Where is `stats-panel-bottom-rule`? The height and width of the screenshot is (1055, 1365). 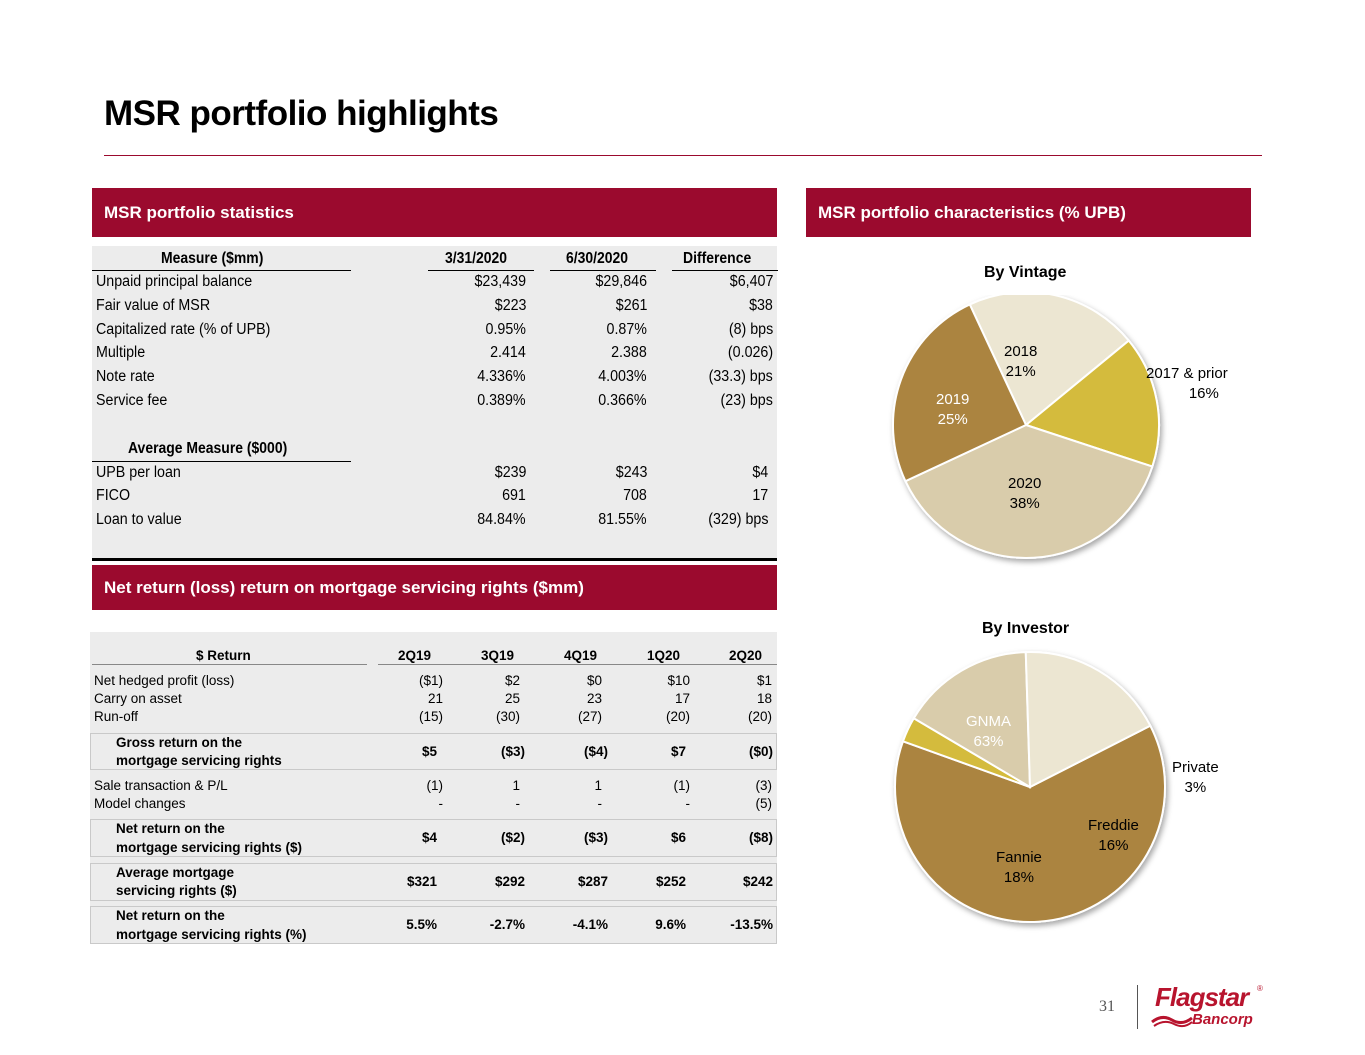 stats-panel-bottom-rule is located at coordinates (434, 559).